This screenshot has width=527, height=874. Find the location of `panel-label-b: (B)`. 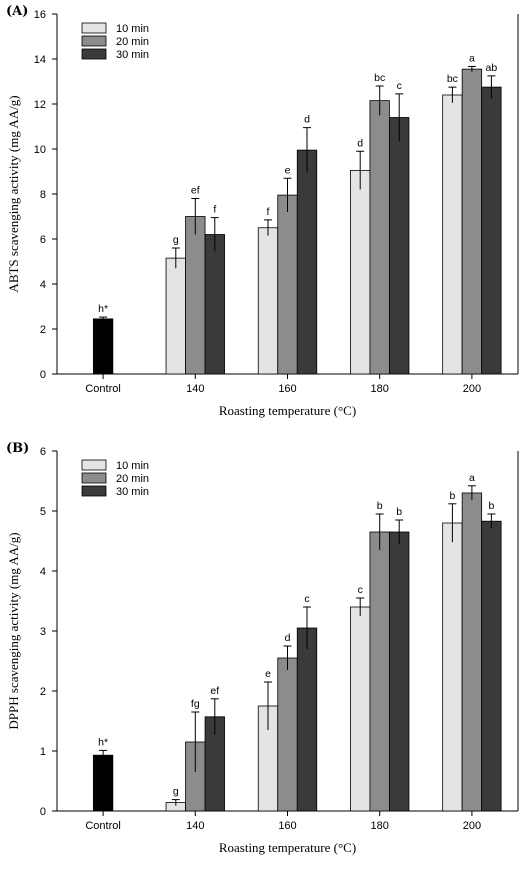

panel-label-b: (B) is located at coordinates (18, 448).